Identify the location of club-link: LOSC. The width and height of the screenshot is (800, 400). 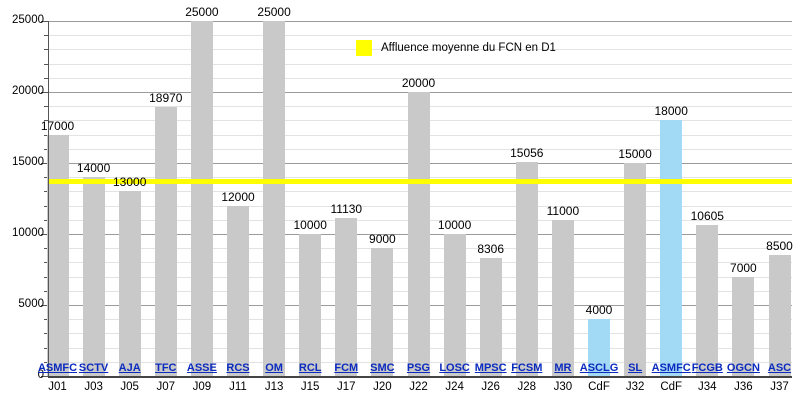
(454, 368).